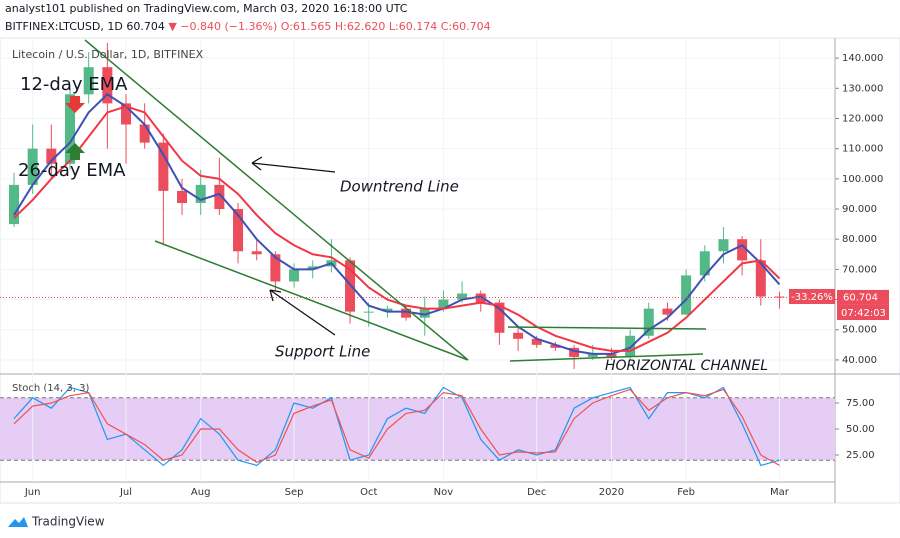  What do you see at coordinates (686, 492) in the screenshot?
I see `x-tick-label: Feb` at bounding box center [686, 492].